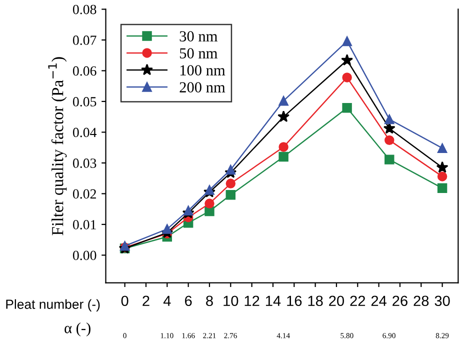  What do you see at coordinates (209, 301) in the screenshot?
I see `x-tick-label: 8` at bounding box center [209, 301].